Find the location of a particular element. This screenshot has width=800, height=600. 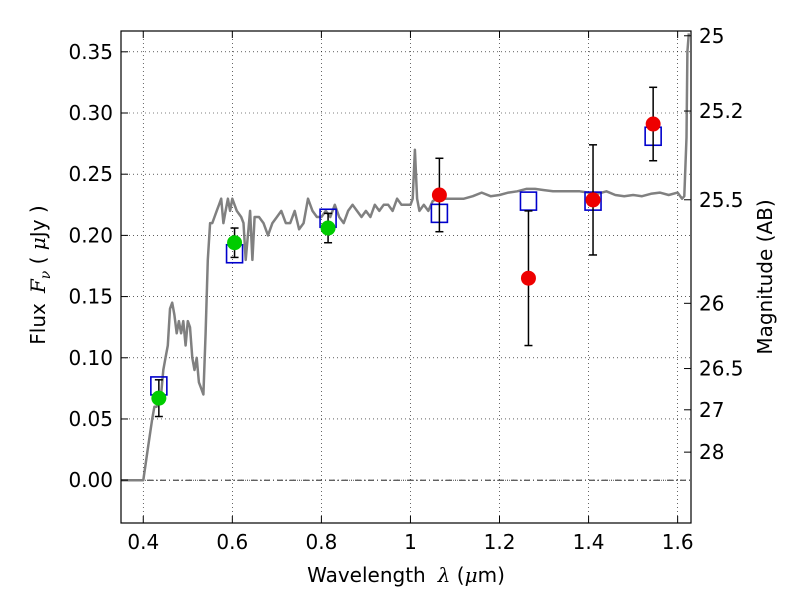

x-tick-label: 0.8 is located at coordinates (321, 542).